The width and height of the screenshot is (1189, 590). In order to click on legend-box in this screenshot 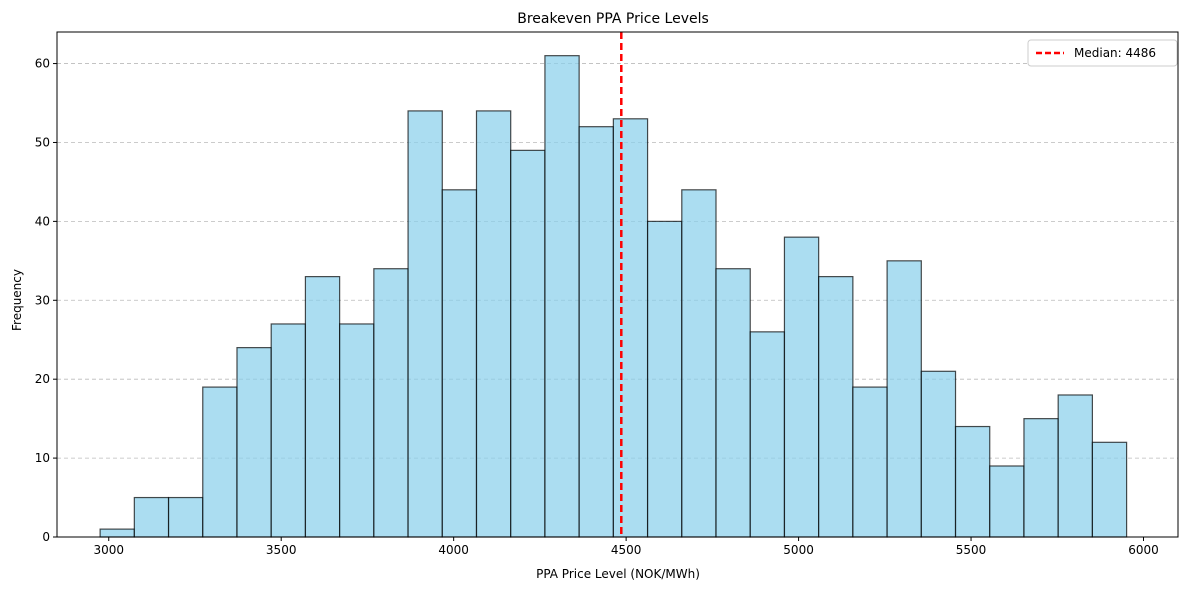, I will do `click(1102, 53)`.